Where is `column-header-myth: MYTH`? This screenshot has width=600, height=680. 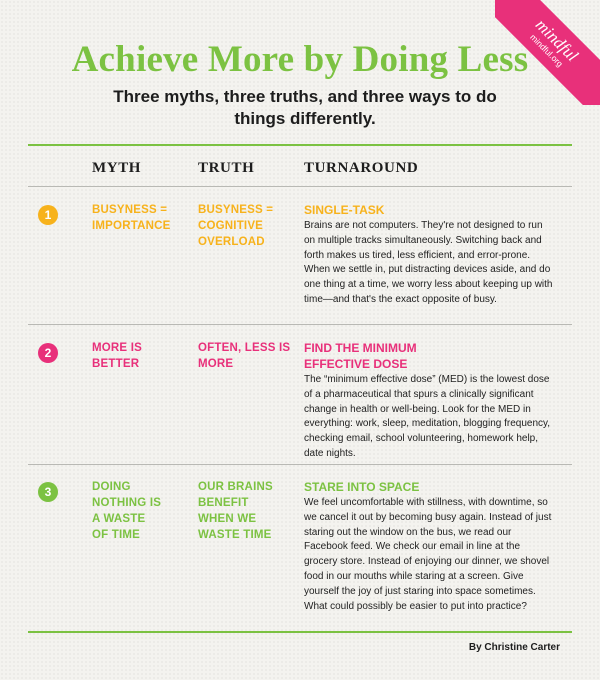 column-header-myth: MYTH is located at coordinates (117, 168).